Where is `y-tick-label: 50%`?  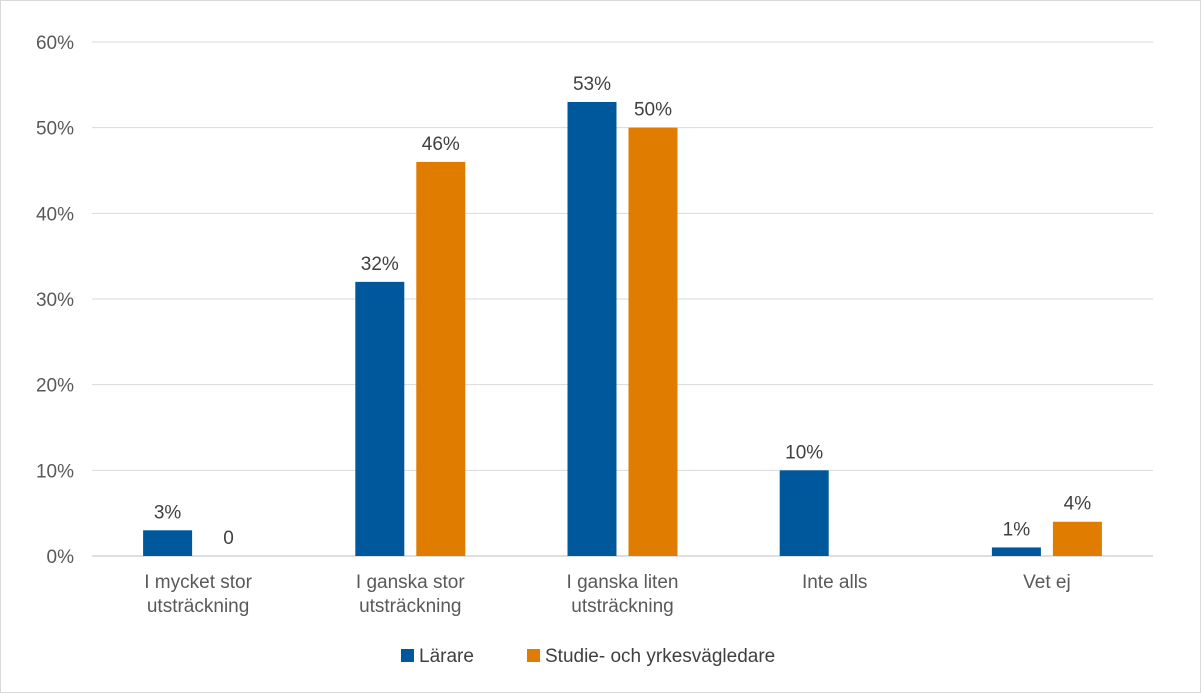 y-tick-label: 50% is located at coordinates (55, 129).